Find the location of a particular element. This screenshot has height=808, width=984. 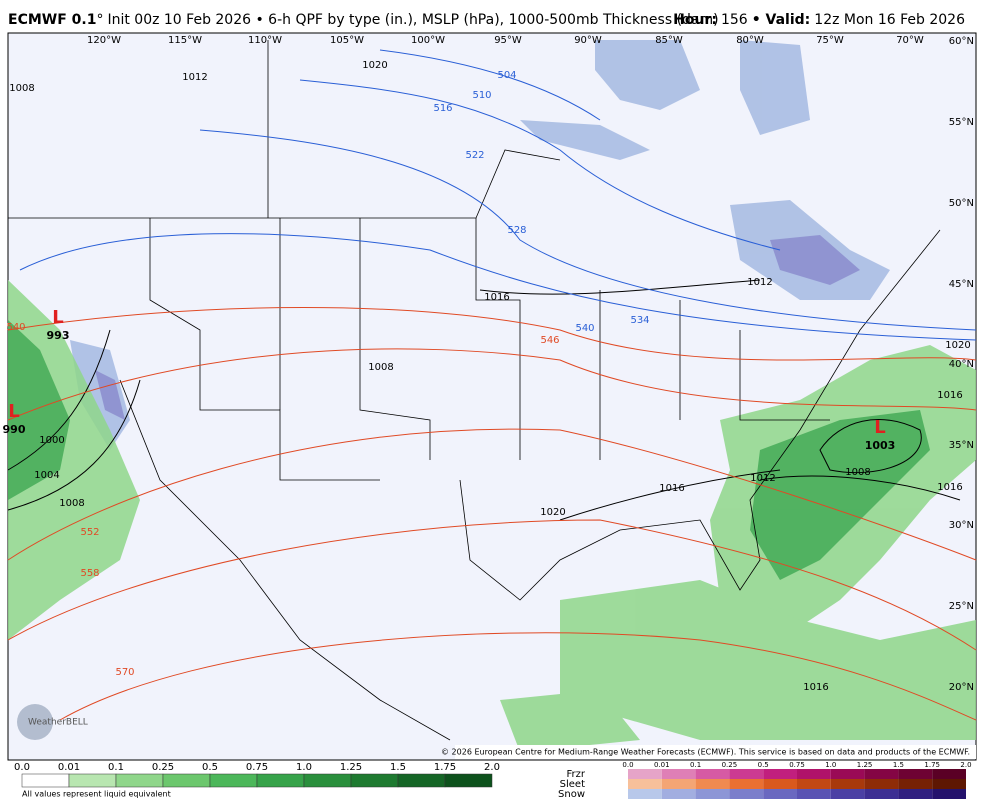

model-name: ECMWF 0.1 is located at coordinates (52, 20).